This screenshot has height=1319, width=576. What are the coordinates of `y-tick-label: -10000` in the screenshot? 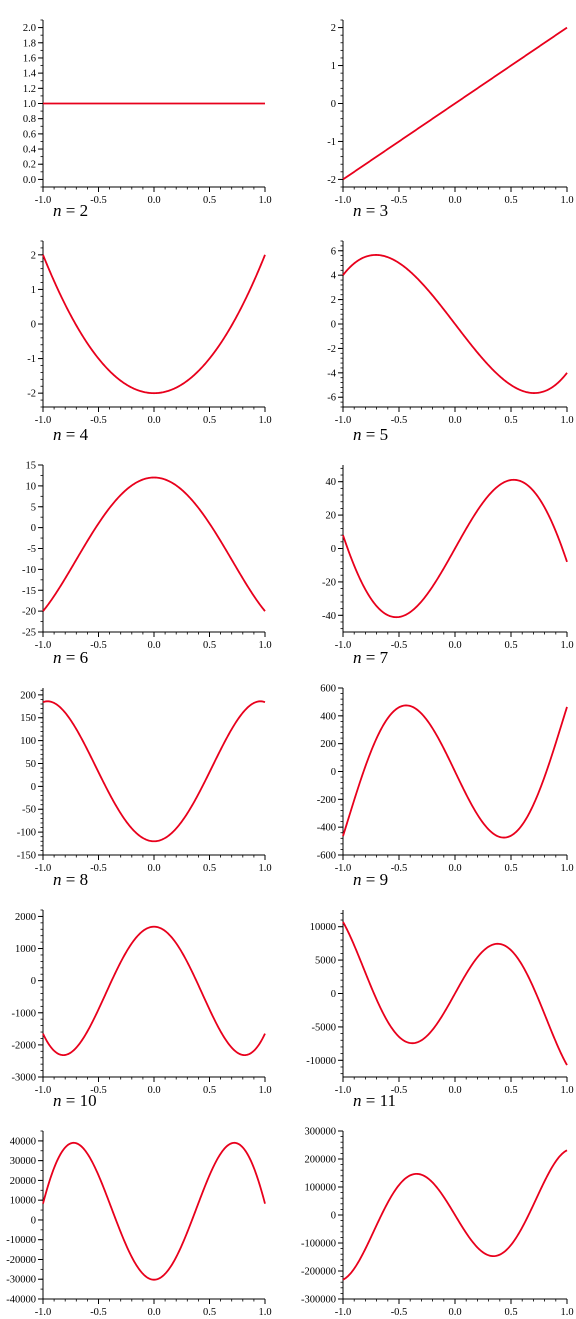 It's located at (21, 1240).